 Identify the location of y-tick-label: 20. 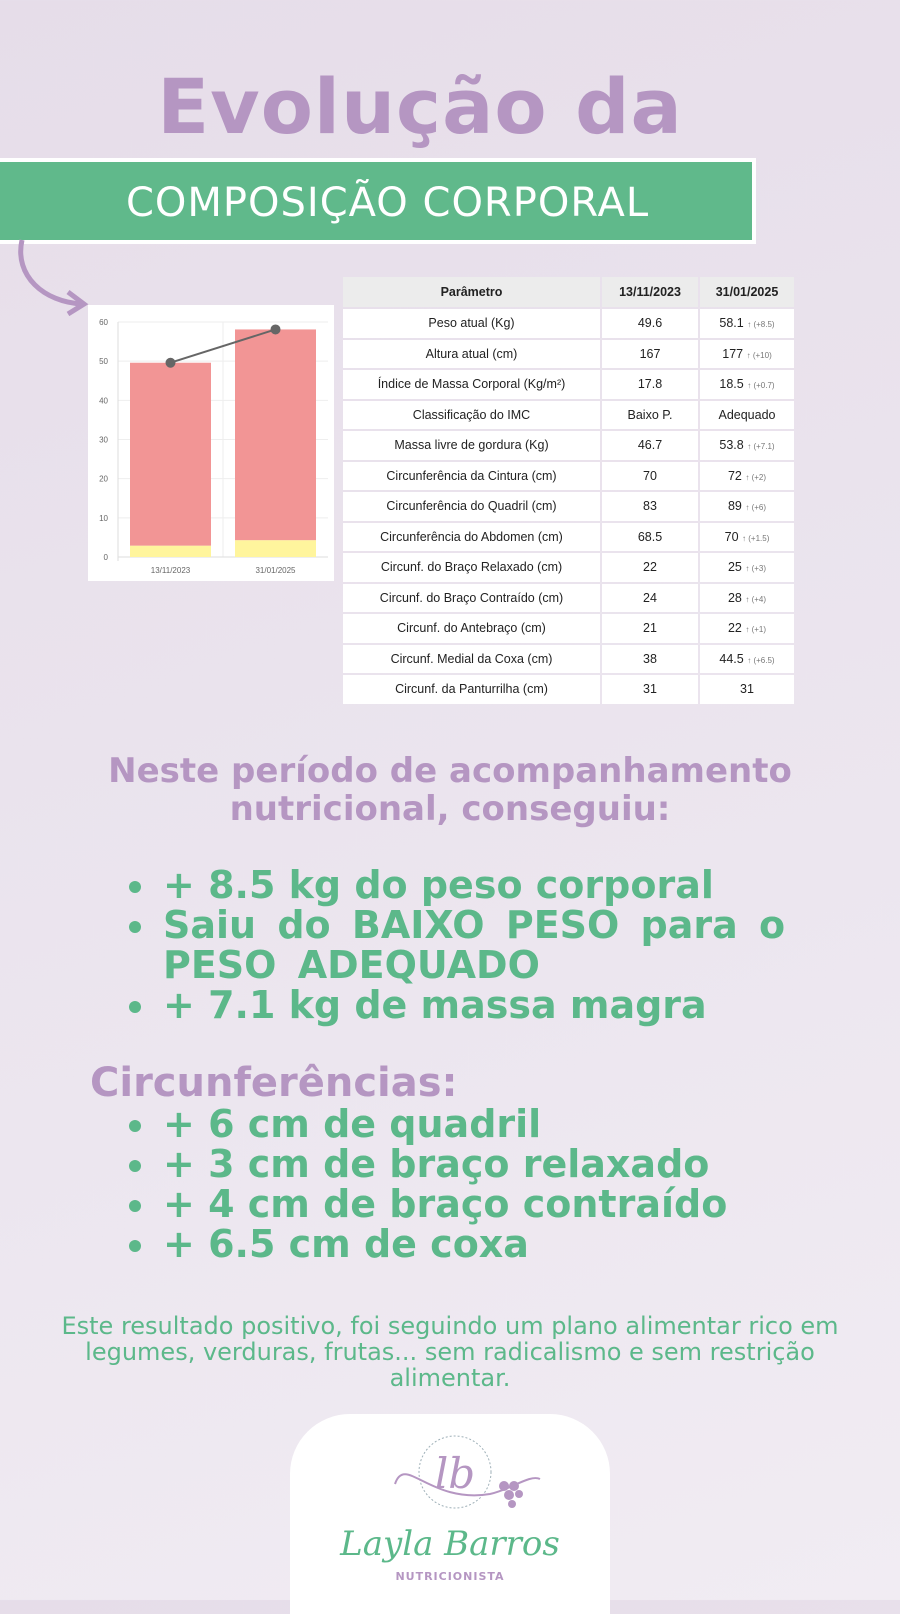
(103, 479).